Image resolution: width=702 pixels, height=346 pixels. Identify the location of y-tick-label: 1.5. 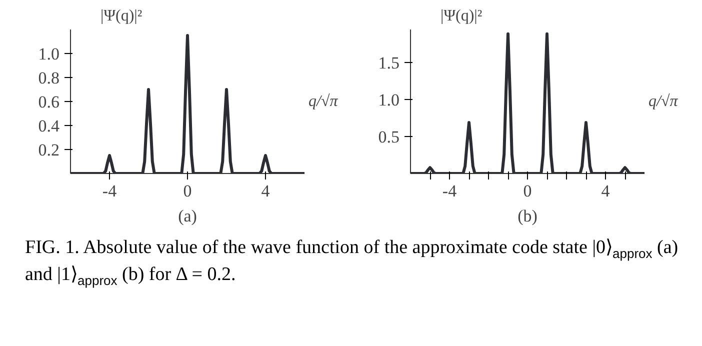
(389, 63).